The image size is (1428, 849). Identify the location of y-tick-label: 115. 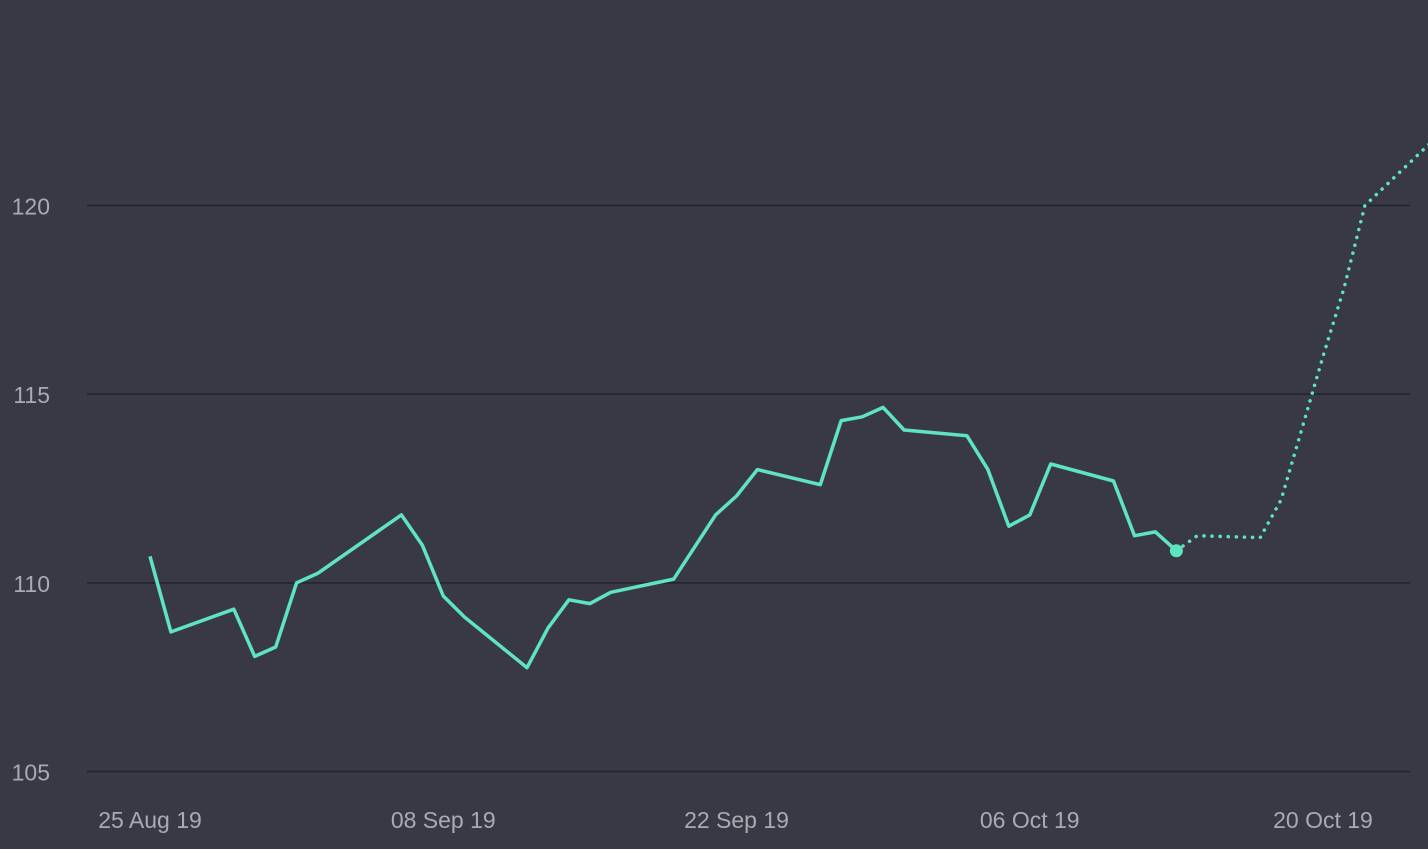
(31, 395).